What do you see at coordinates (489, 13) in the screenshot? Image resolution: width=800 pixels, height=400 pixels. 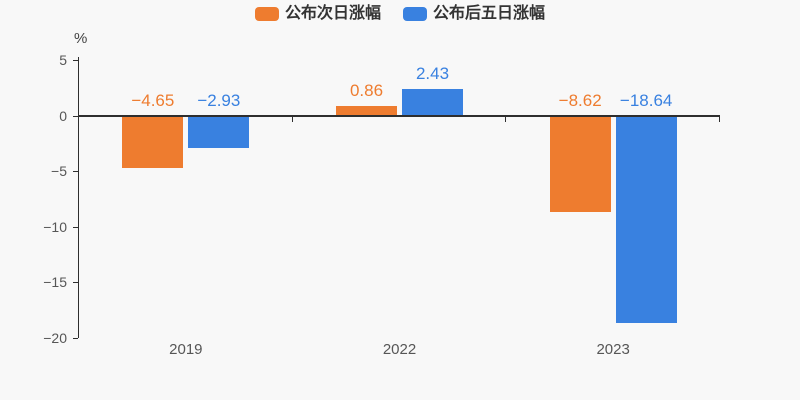 I see `legend-label-five-day-gain: 公布后五日涨幅` at bounding box center [489, 13].